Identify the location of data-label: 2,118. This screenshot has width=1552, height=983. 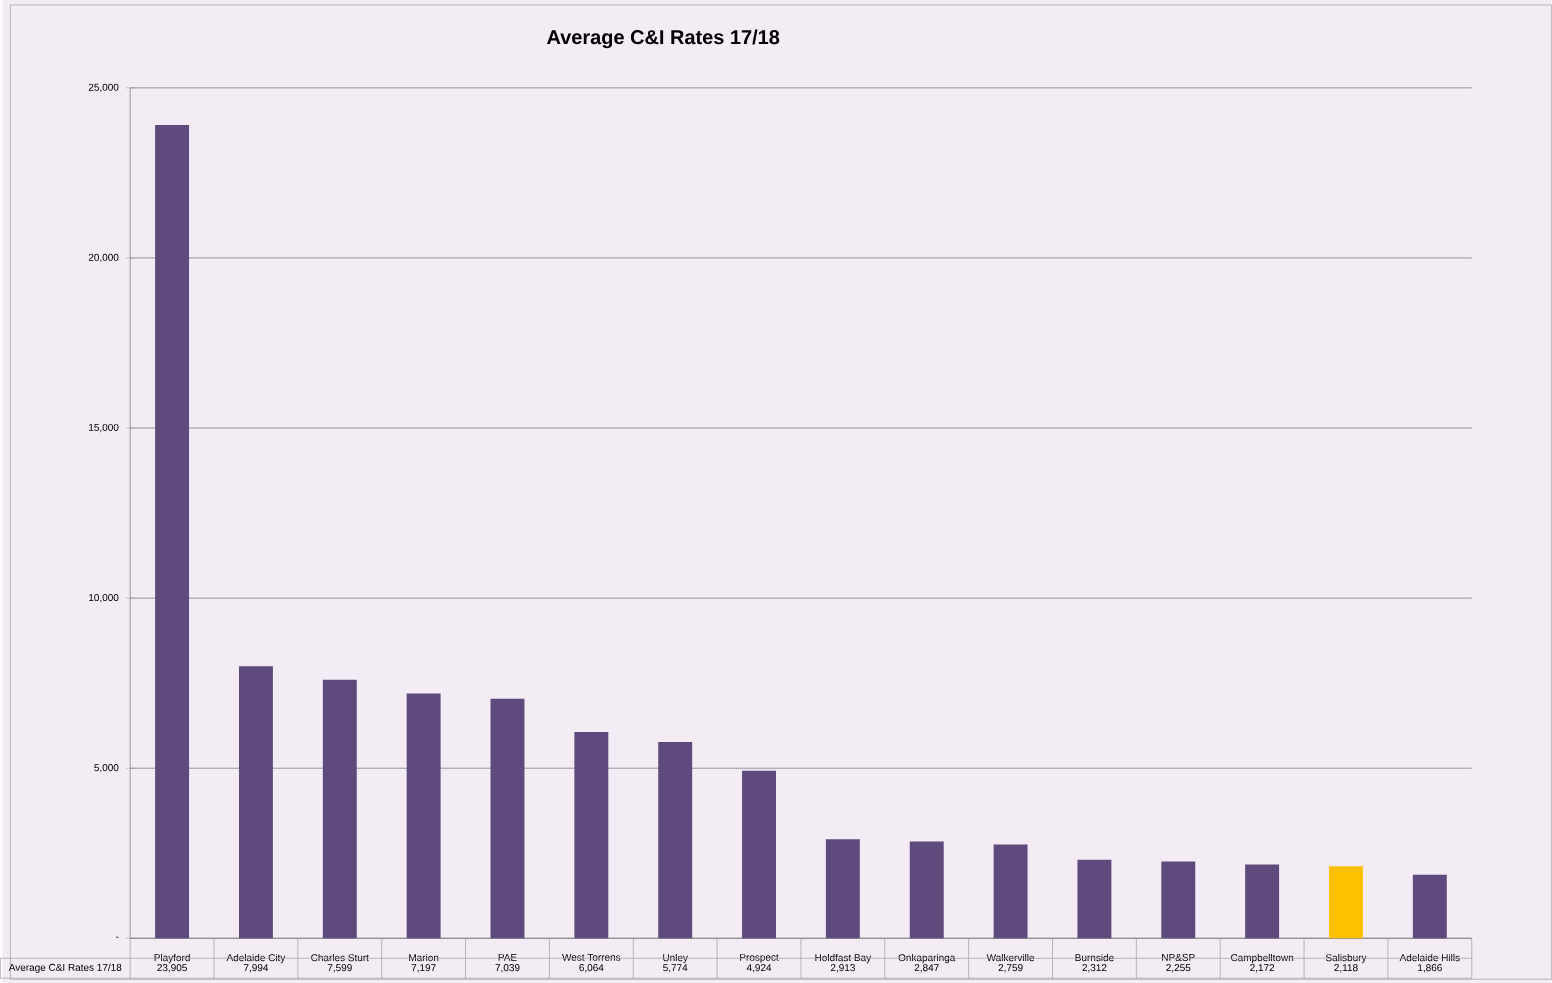
(1346, 968).